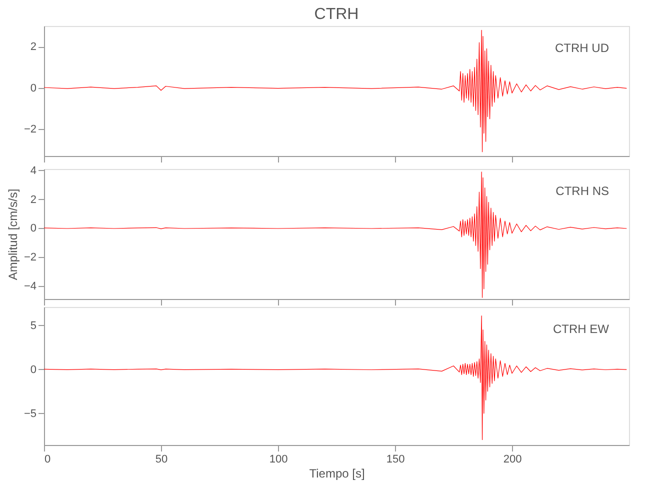 This screenshot has width=650, height=500. I want to click on y-tick-label: −4, so click(30, 286).